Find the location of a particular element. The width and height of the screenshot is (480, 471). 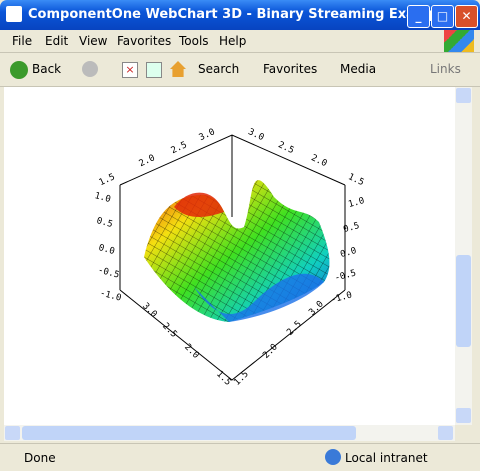

scroll-up is located at coordinates (463, 95).